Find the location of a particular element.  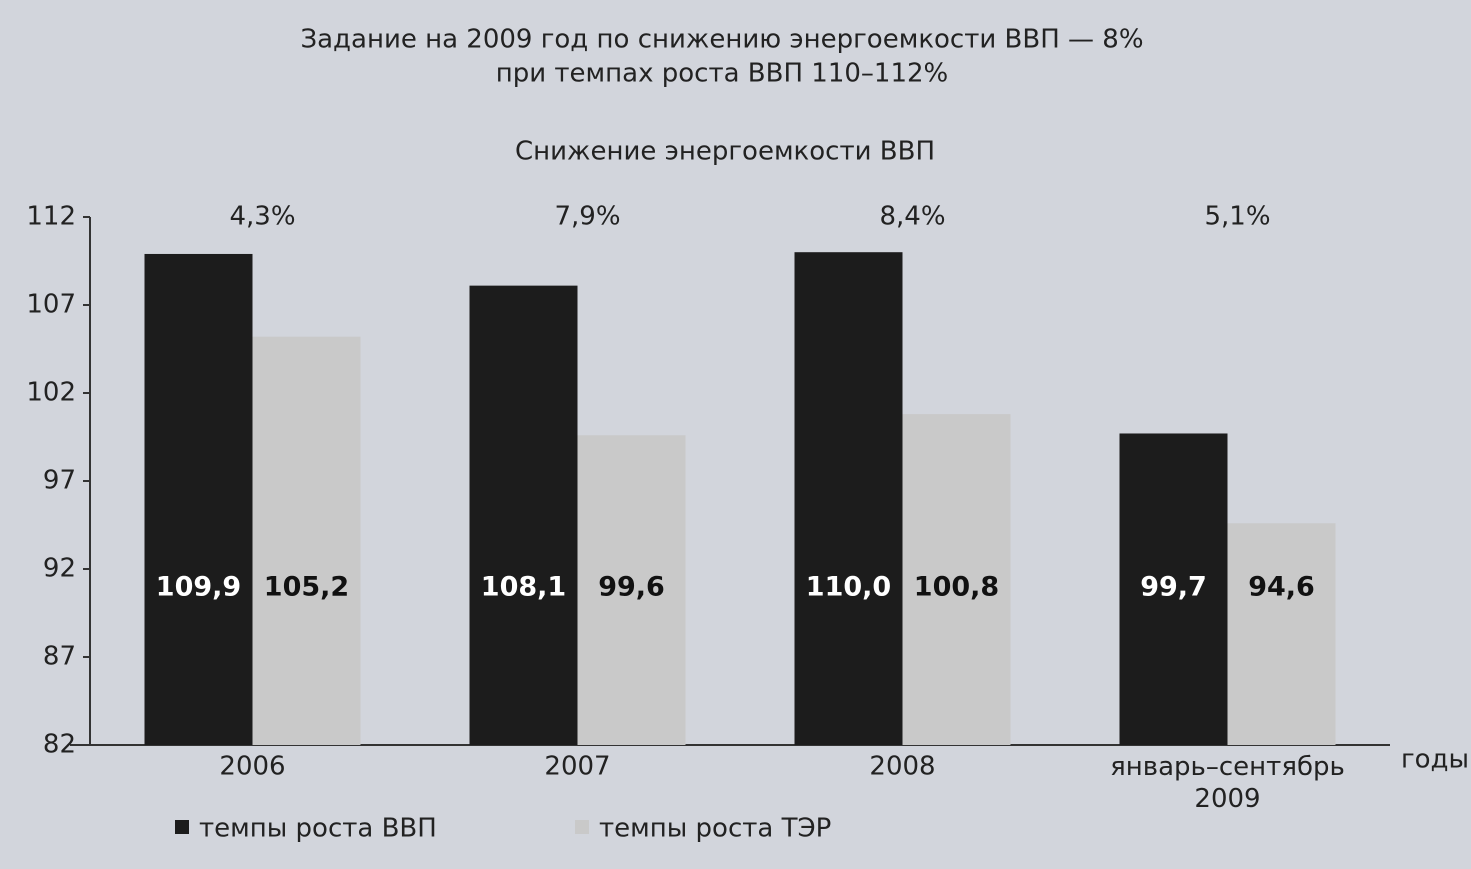

y-tick-label: 102 is located at coordinates (51, 393).